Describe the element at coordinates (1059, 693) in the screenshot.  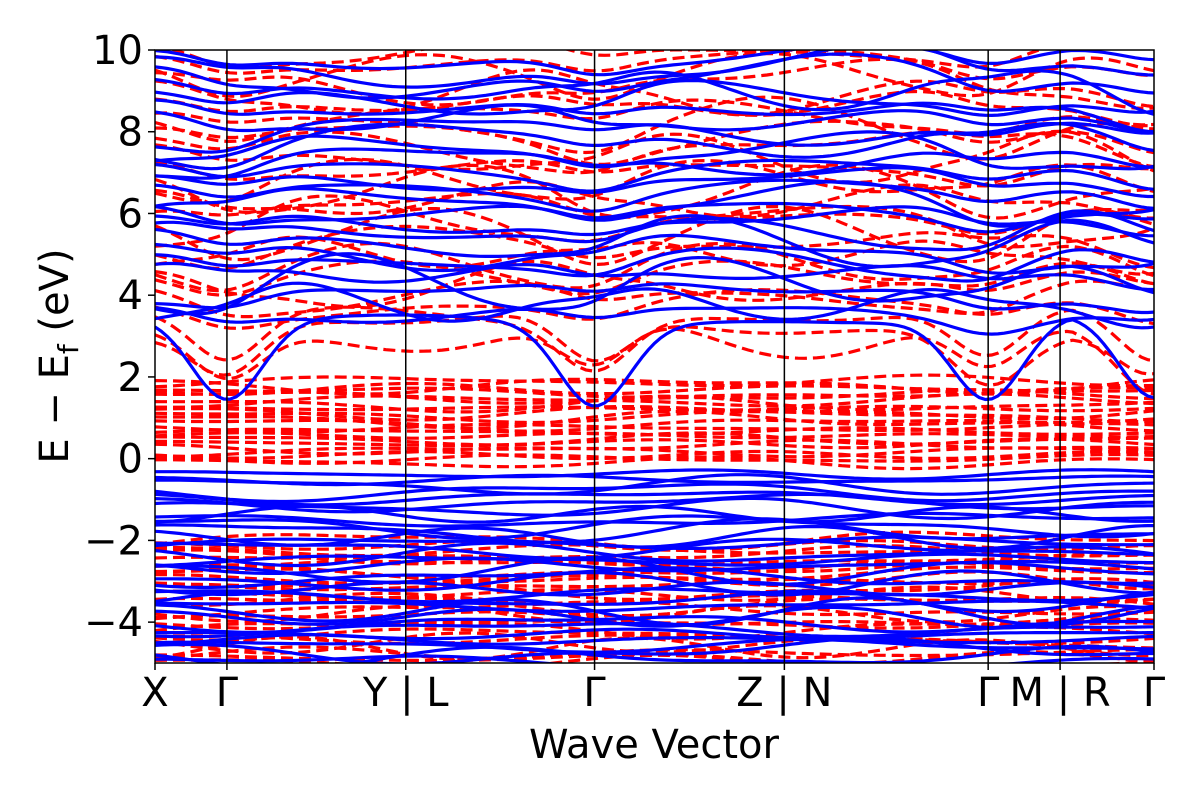
I see `x-tick-label: M | R` at that location.